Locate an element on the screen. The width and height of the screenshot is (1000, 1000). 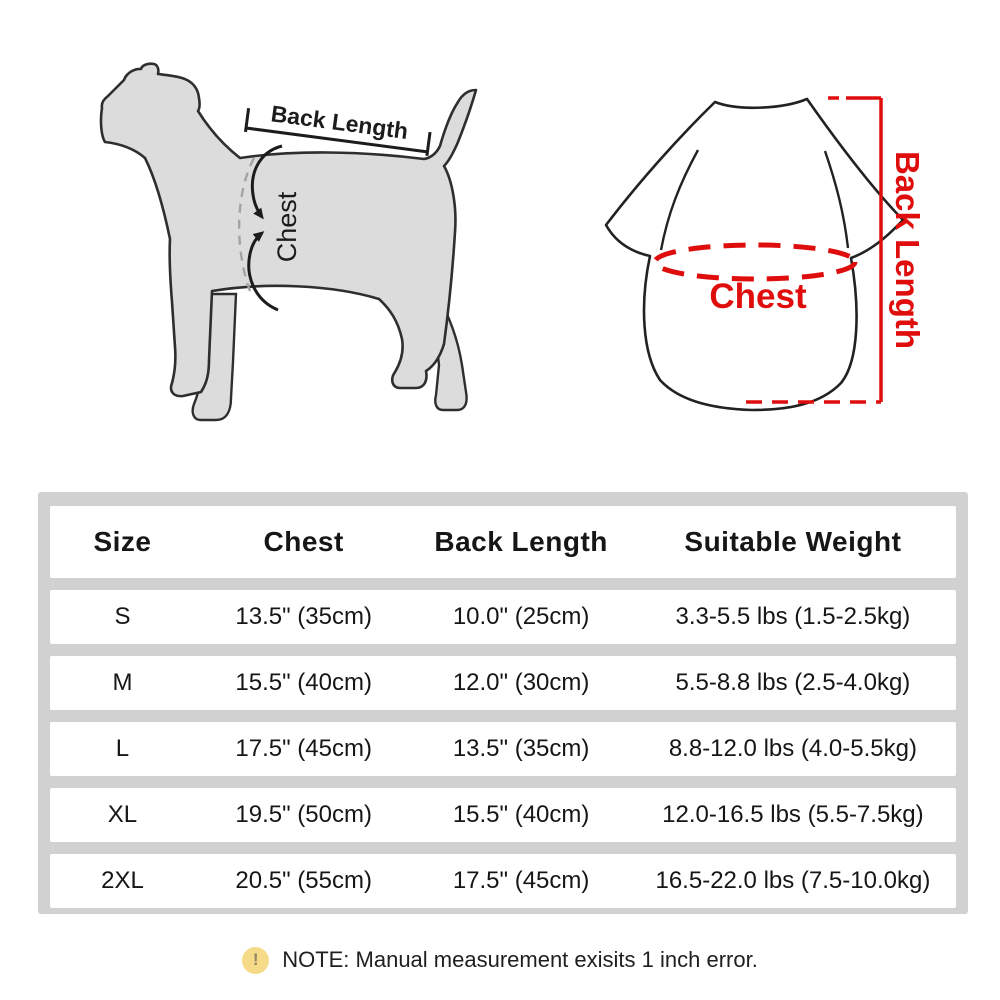
cell-back-length: 12.0" (30cm) is located at coordinates (521, 682).